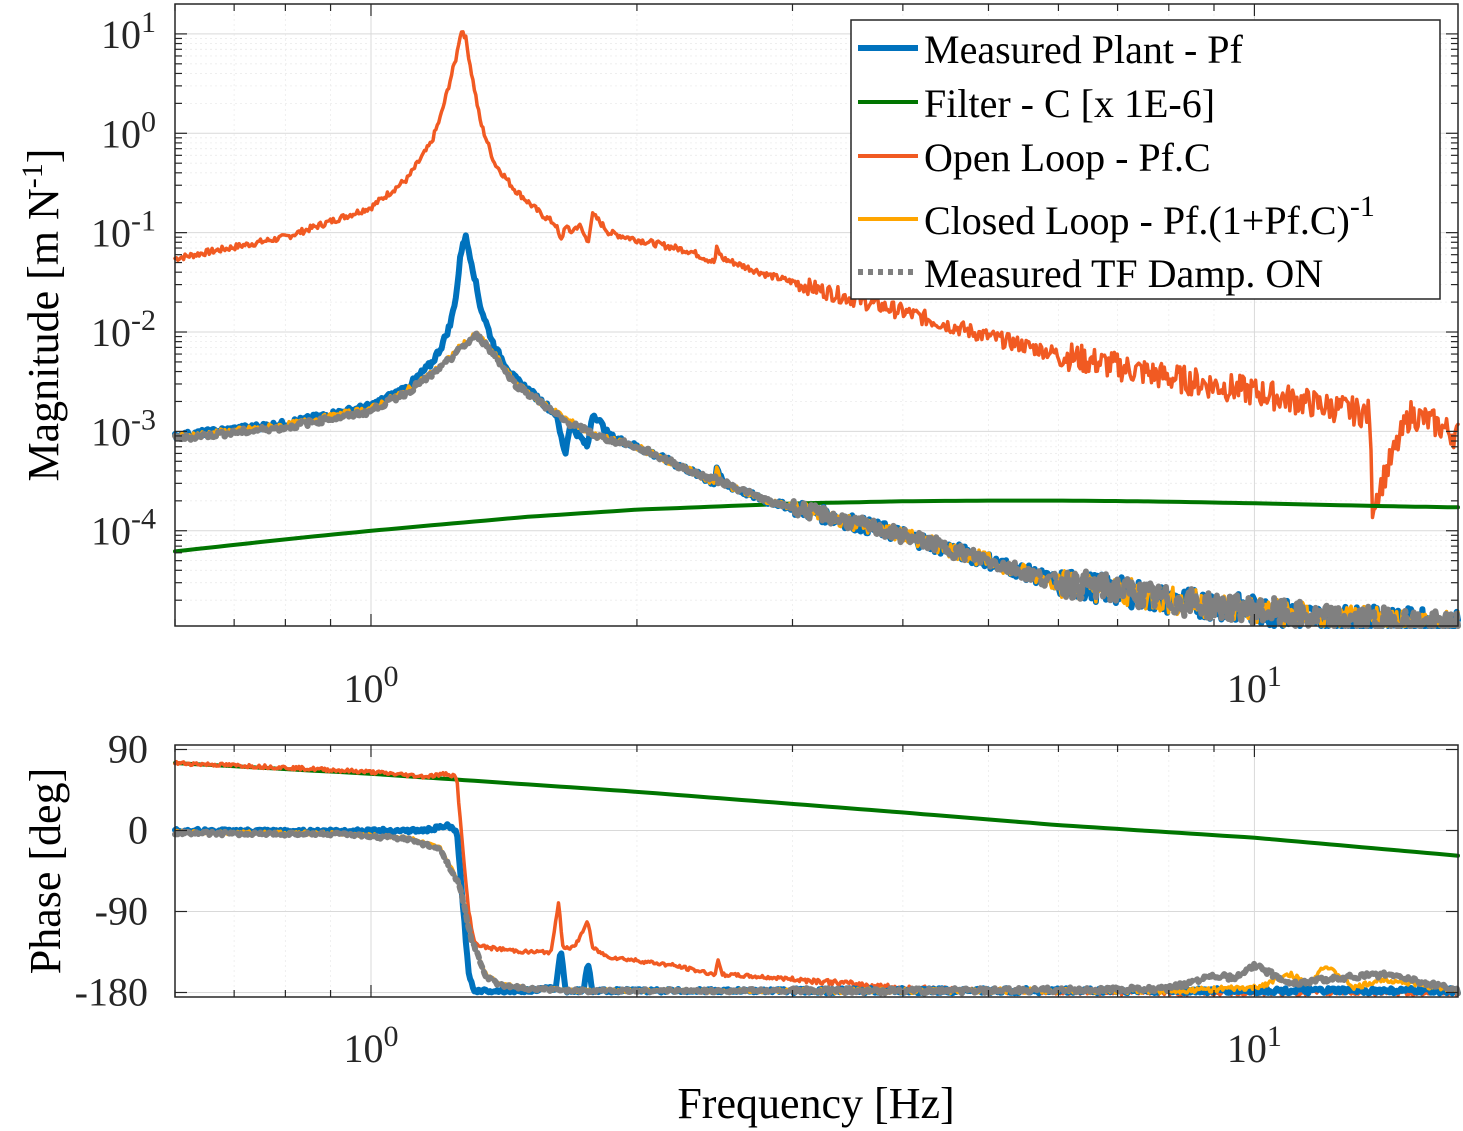 The height and width of the screenshot is (1131, 1463). Describe the element at coordinates (128, 31) in the screenshot. I see `magnitude-ytick-label: 10¹` at that location.